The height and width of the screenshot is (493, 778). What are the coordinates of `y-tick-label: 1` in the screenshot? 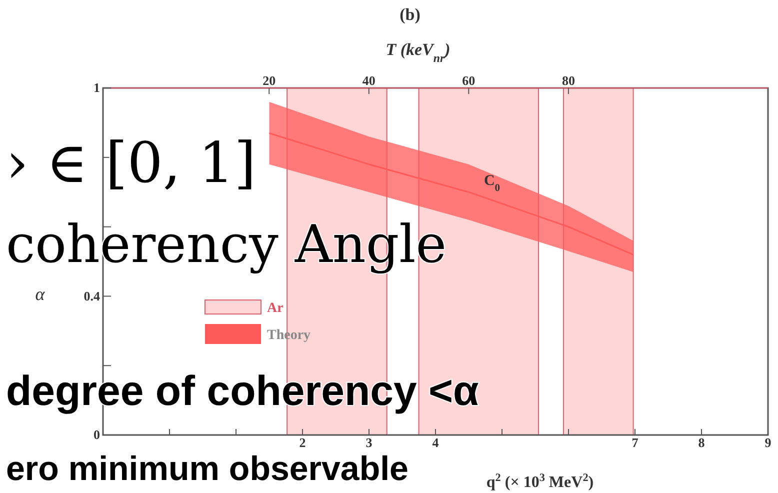 It's located at (97, 88).